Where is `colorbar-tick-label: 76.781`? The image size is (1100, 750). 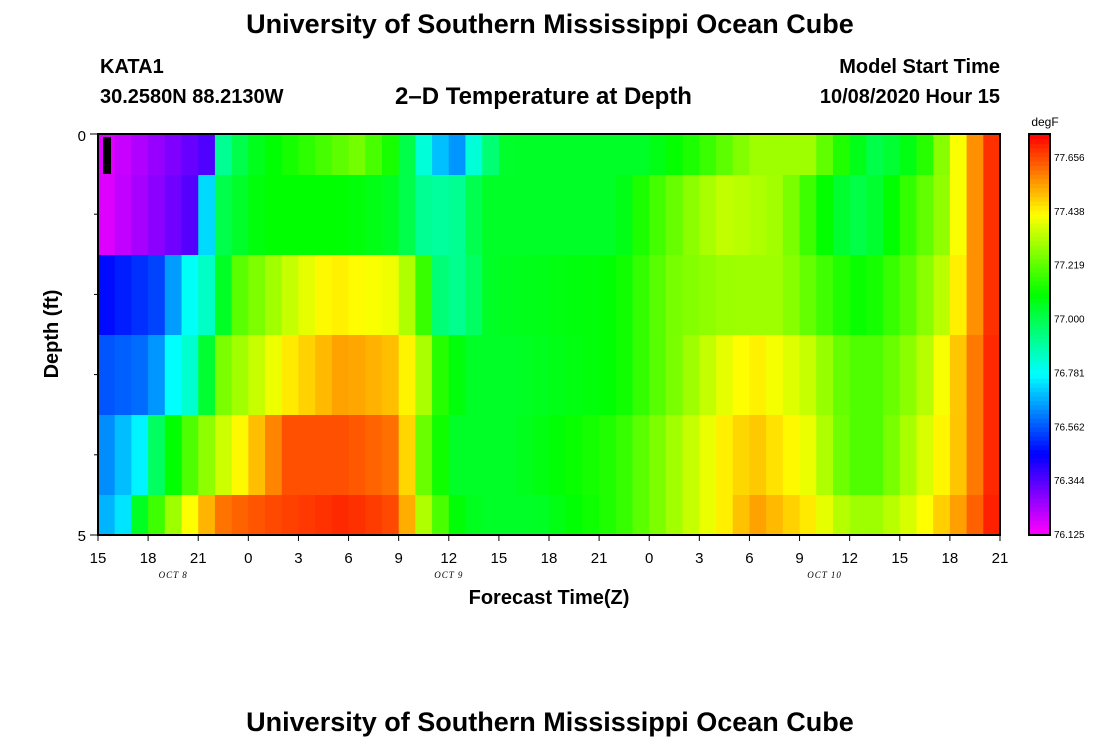 colorbar-tick-label: 76.781 is located at coordinates (1069, 373).